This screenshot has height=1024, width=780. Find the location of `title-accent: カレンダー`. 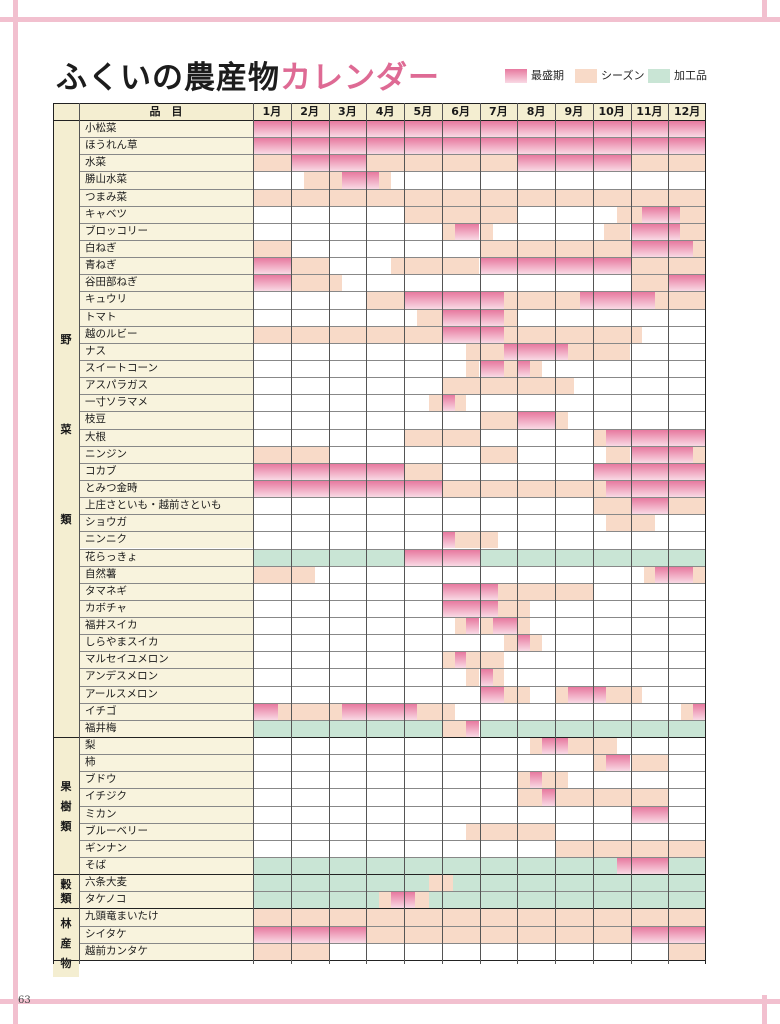

title-accent: カレンダー is located at coordinates (360, 78).